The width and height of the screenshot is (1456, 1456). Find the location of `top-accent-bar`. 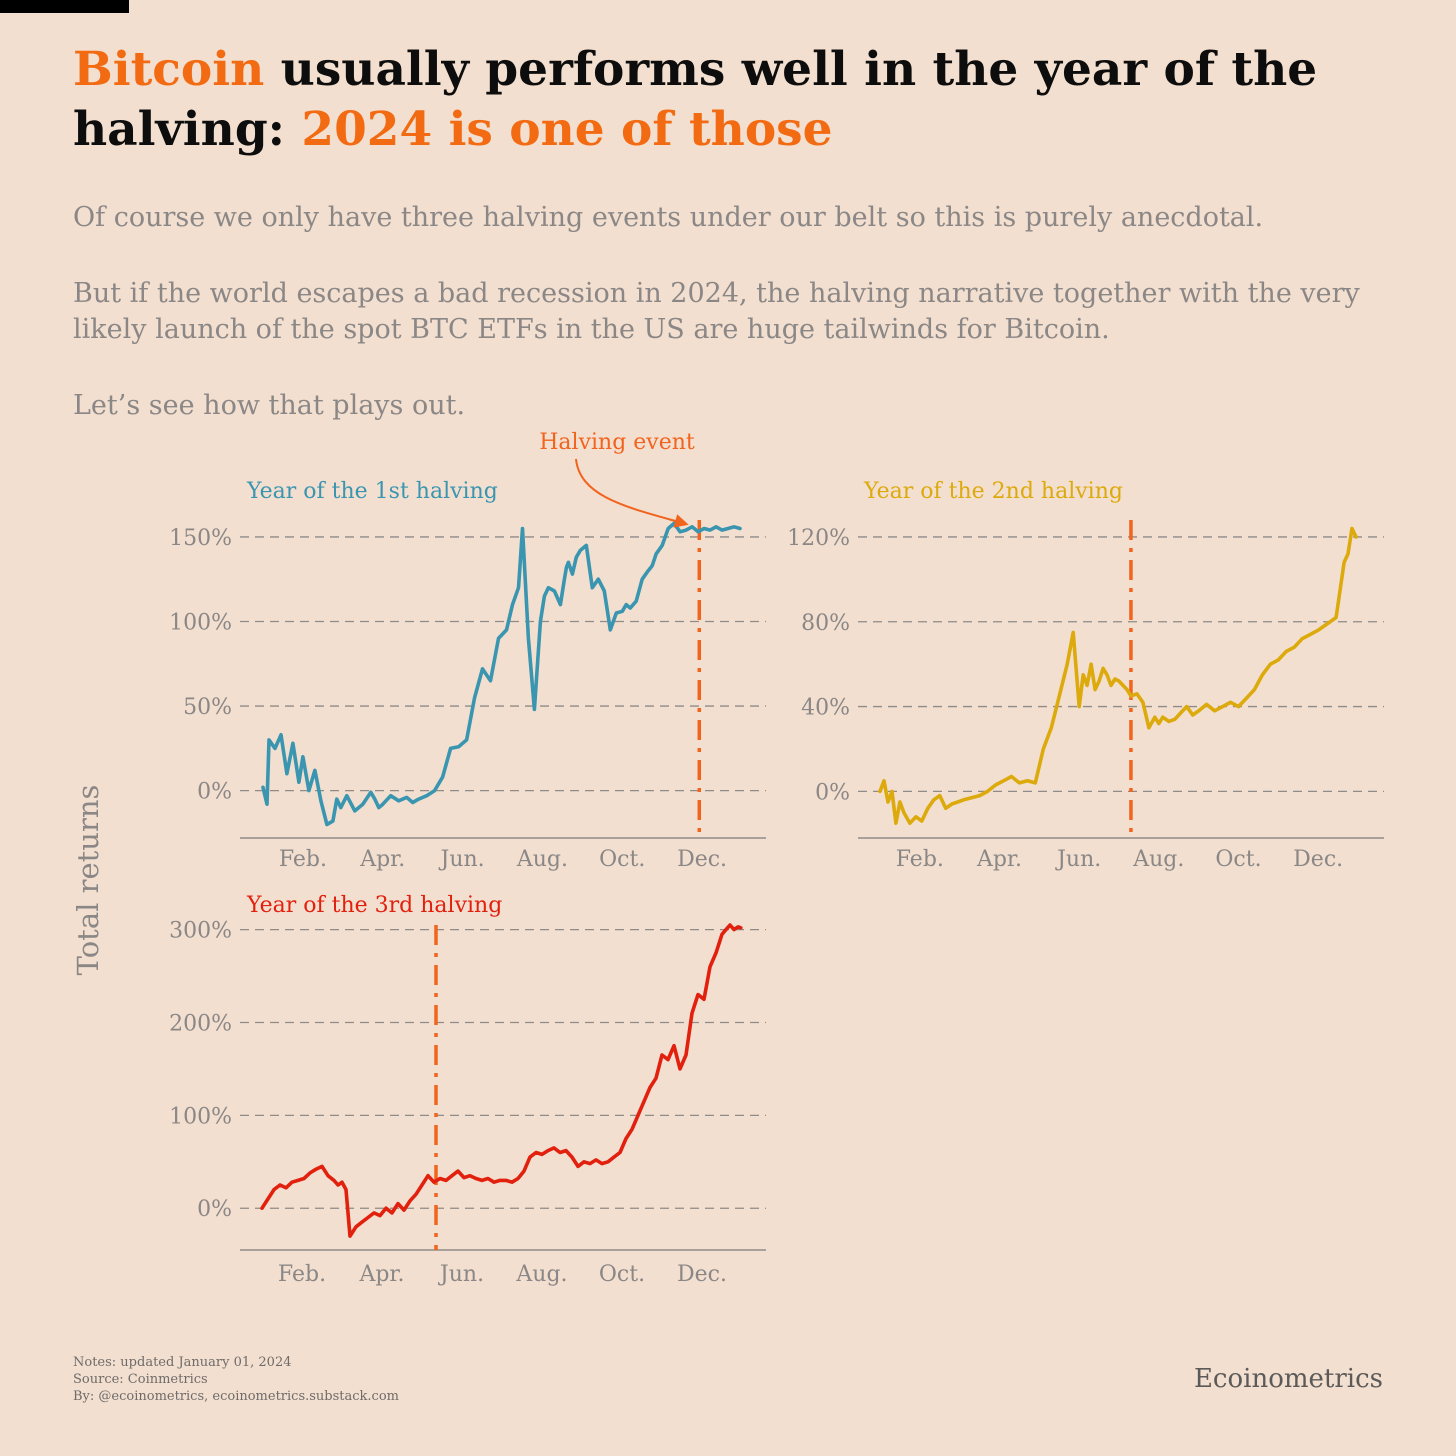

top-accent-bar is located at coordinates (64, 6).